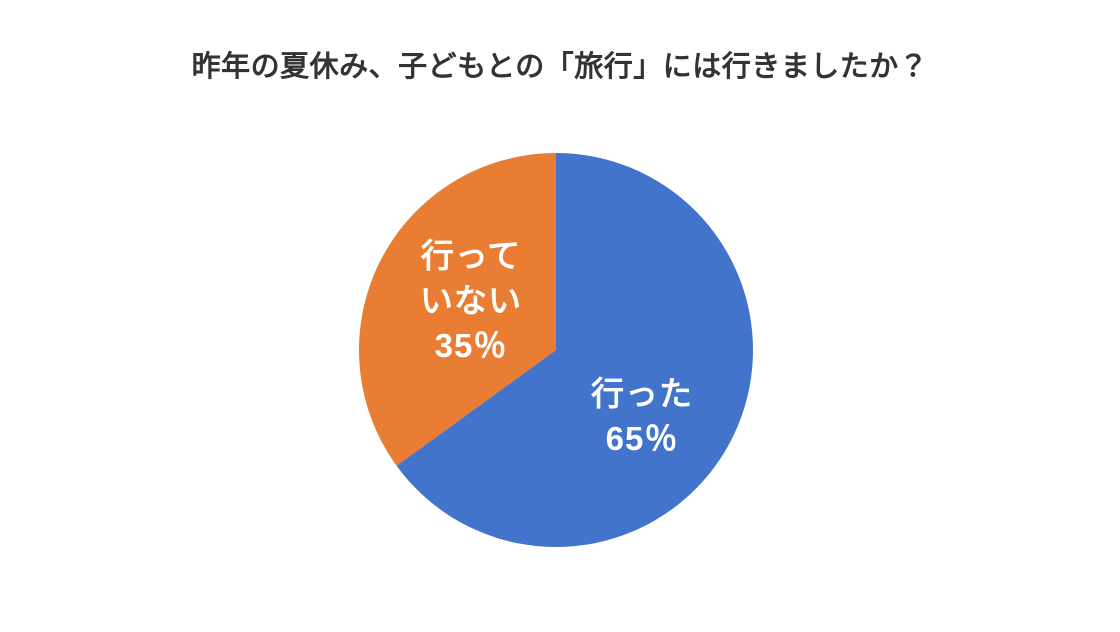  I want to click on page-title: 昨年の夏休み、子どもとの「旅行」には行きましたか？, so click(560, 67).